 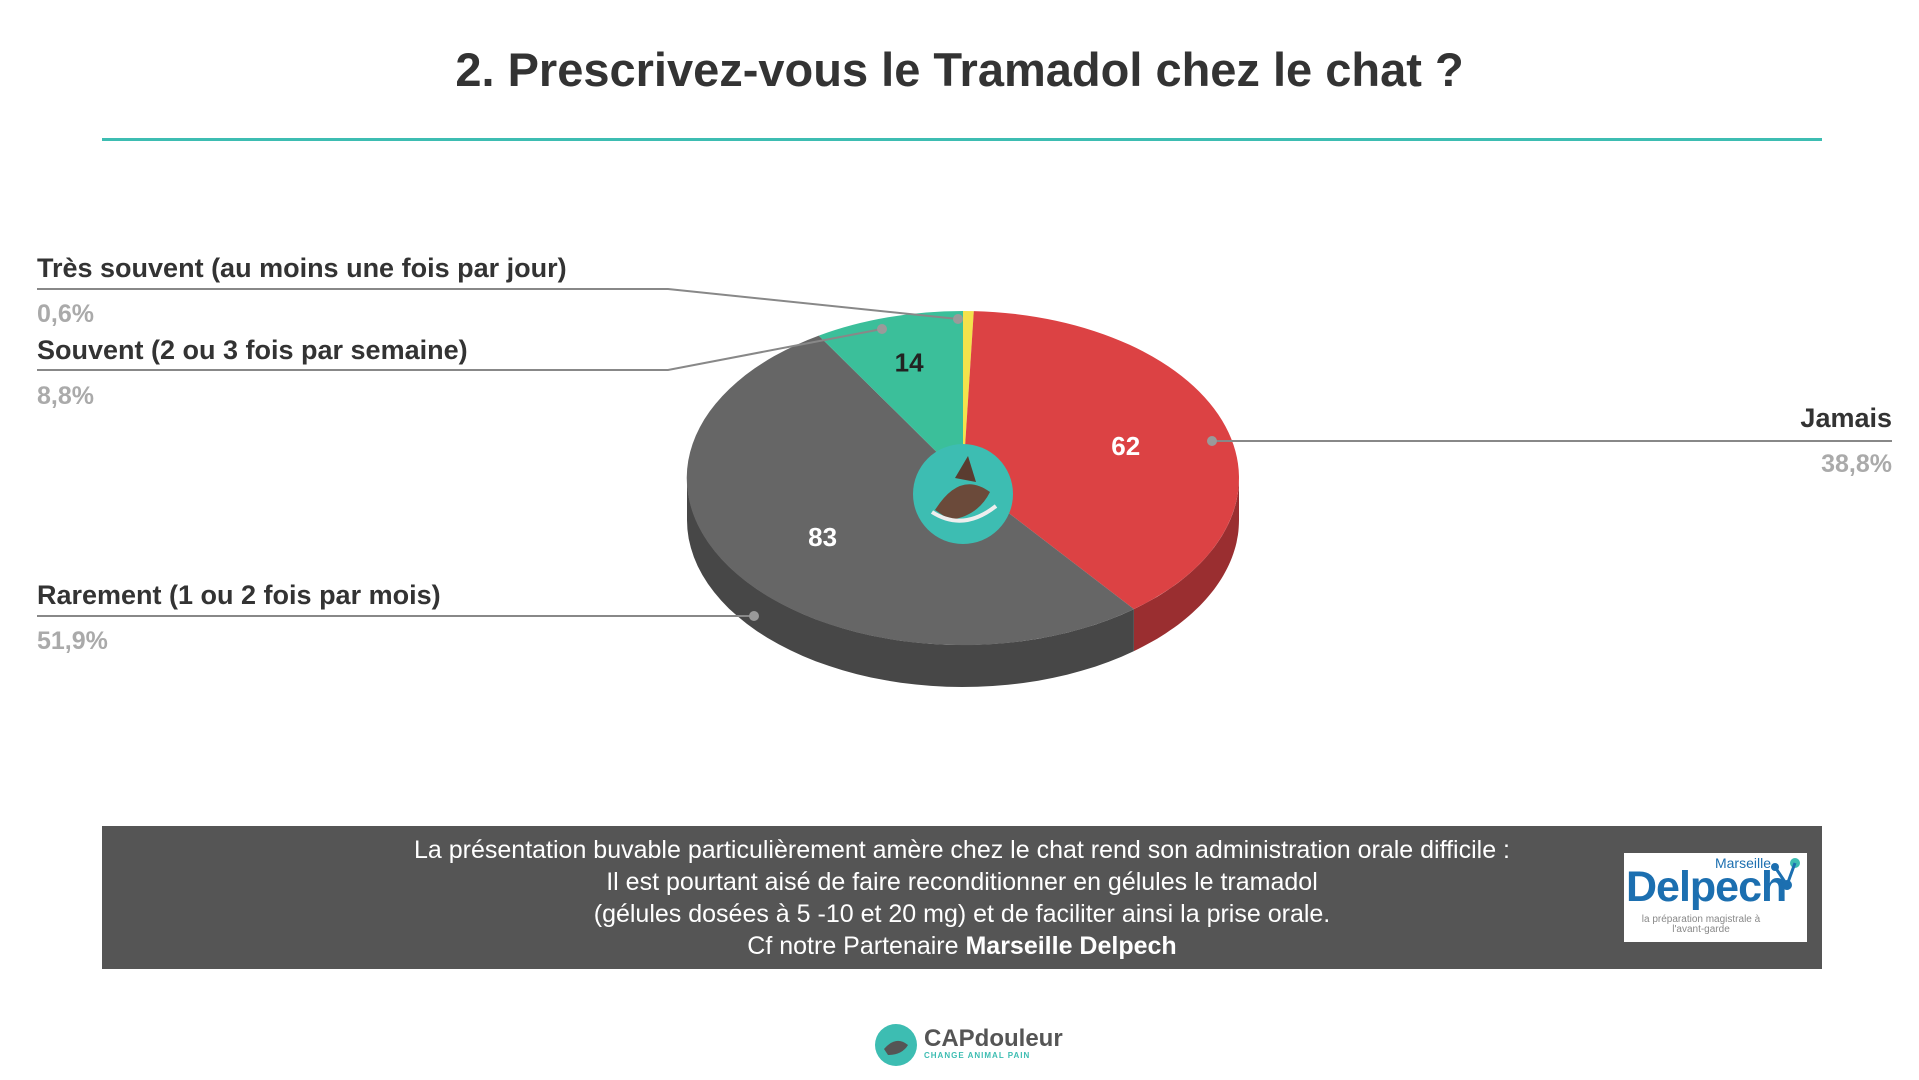 I want to click on callout-label: Jamais, so click(x=1846, y=418).